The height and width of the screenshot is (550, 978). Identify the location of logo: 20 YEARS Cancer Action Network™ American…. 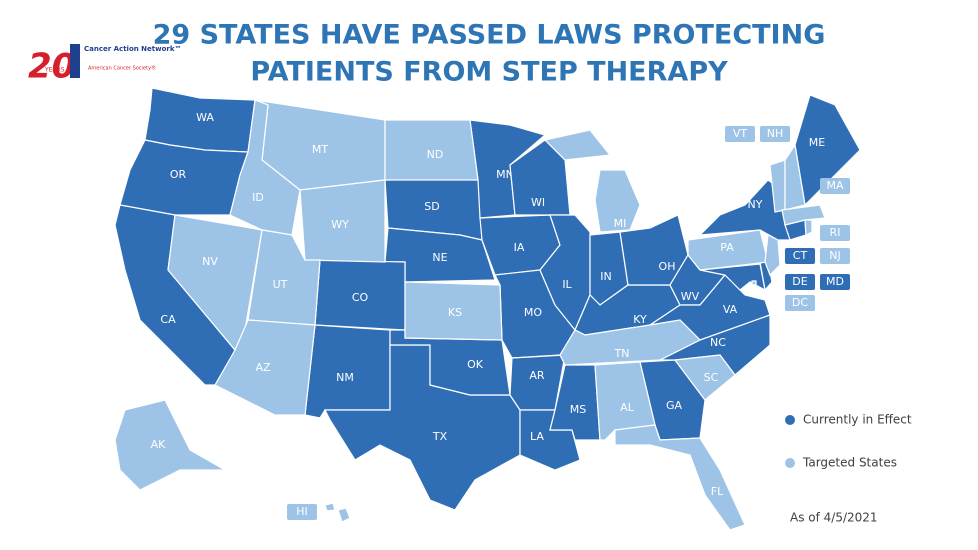
(105, 65).